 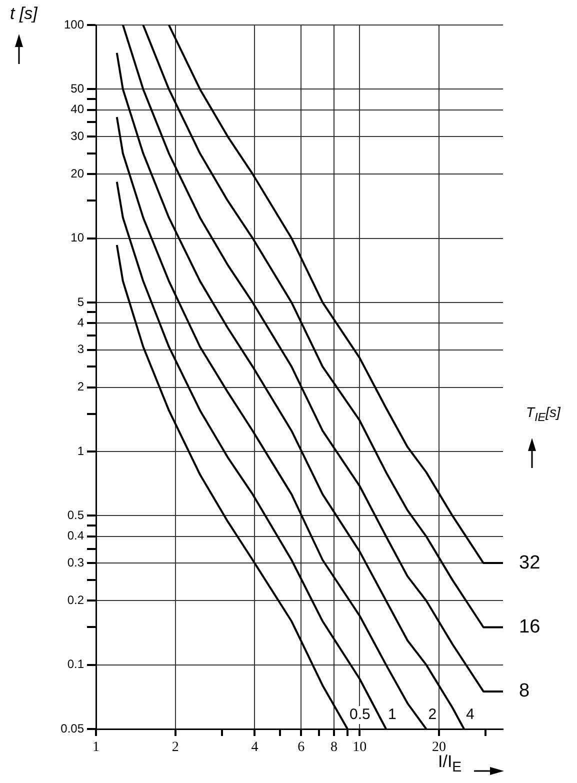 What do you see at coordinates (360, 715) in the screenshot?
I see `series-label: 0.5` at bounding box center [360, 715].